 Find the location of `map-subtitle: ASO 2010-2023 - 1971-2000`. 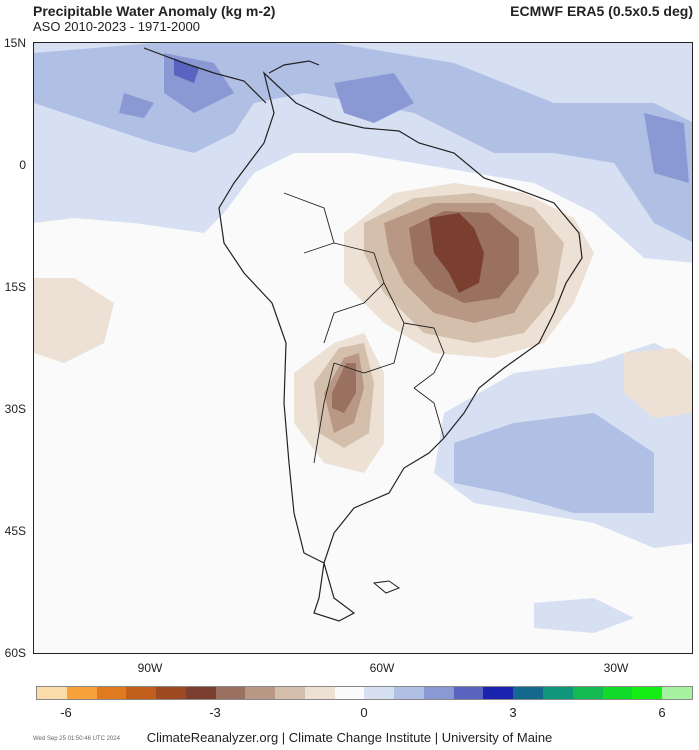

map-subtitle: ASO 2010-2023 - 1971-2000 is located at coordinates (116, 26).